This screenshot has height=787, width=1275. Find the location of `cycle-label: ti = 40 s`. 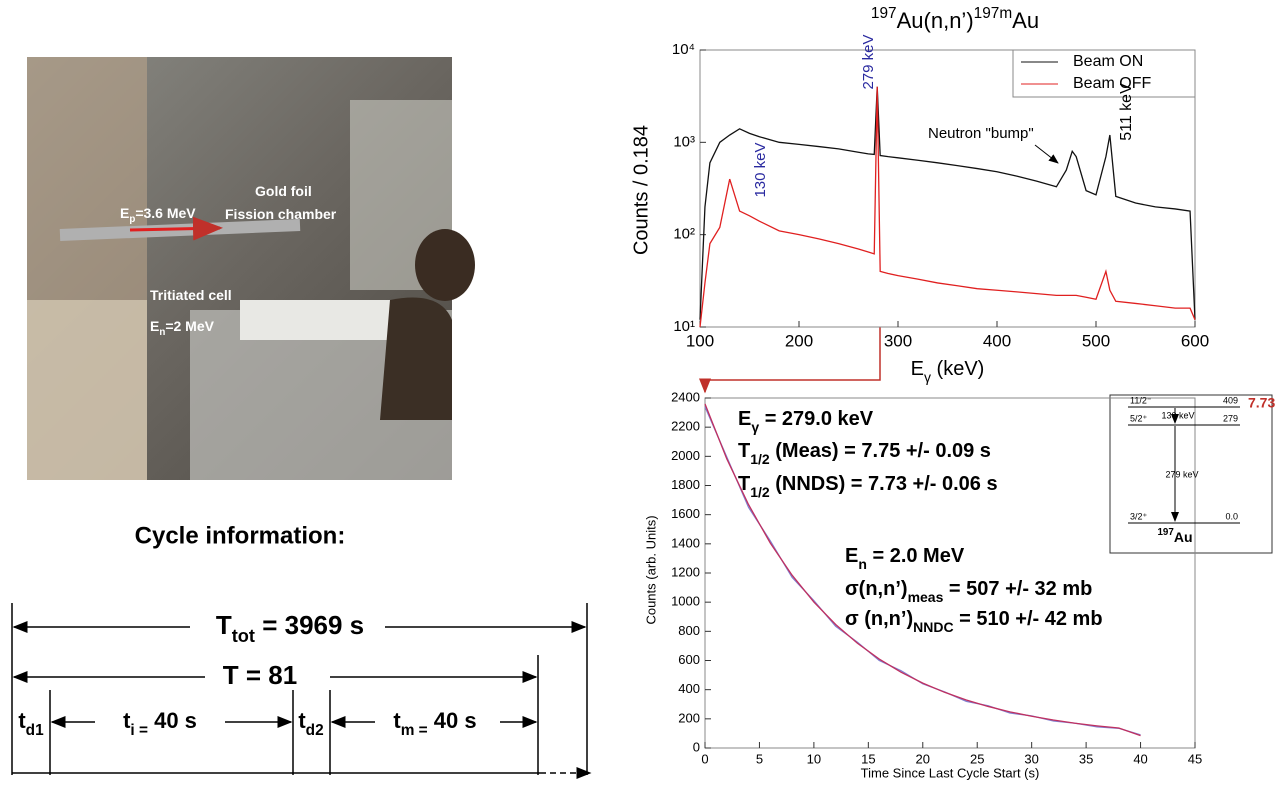

cycle-label: ti = 40 s is located at coordinates (160, 723).